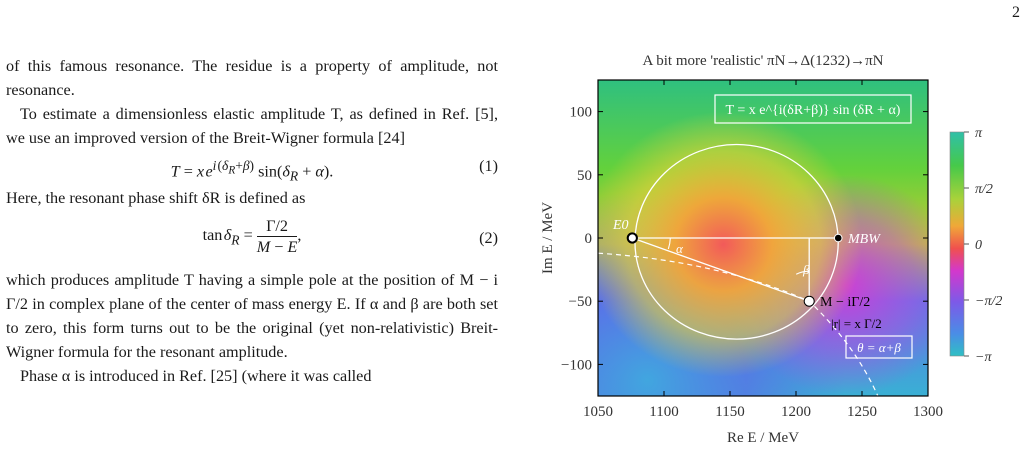 The image size is (1028, 475). I want to click on point-mbw, so click(838, 238).